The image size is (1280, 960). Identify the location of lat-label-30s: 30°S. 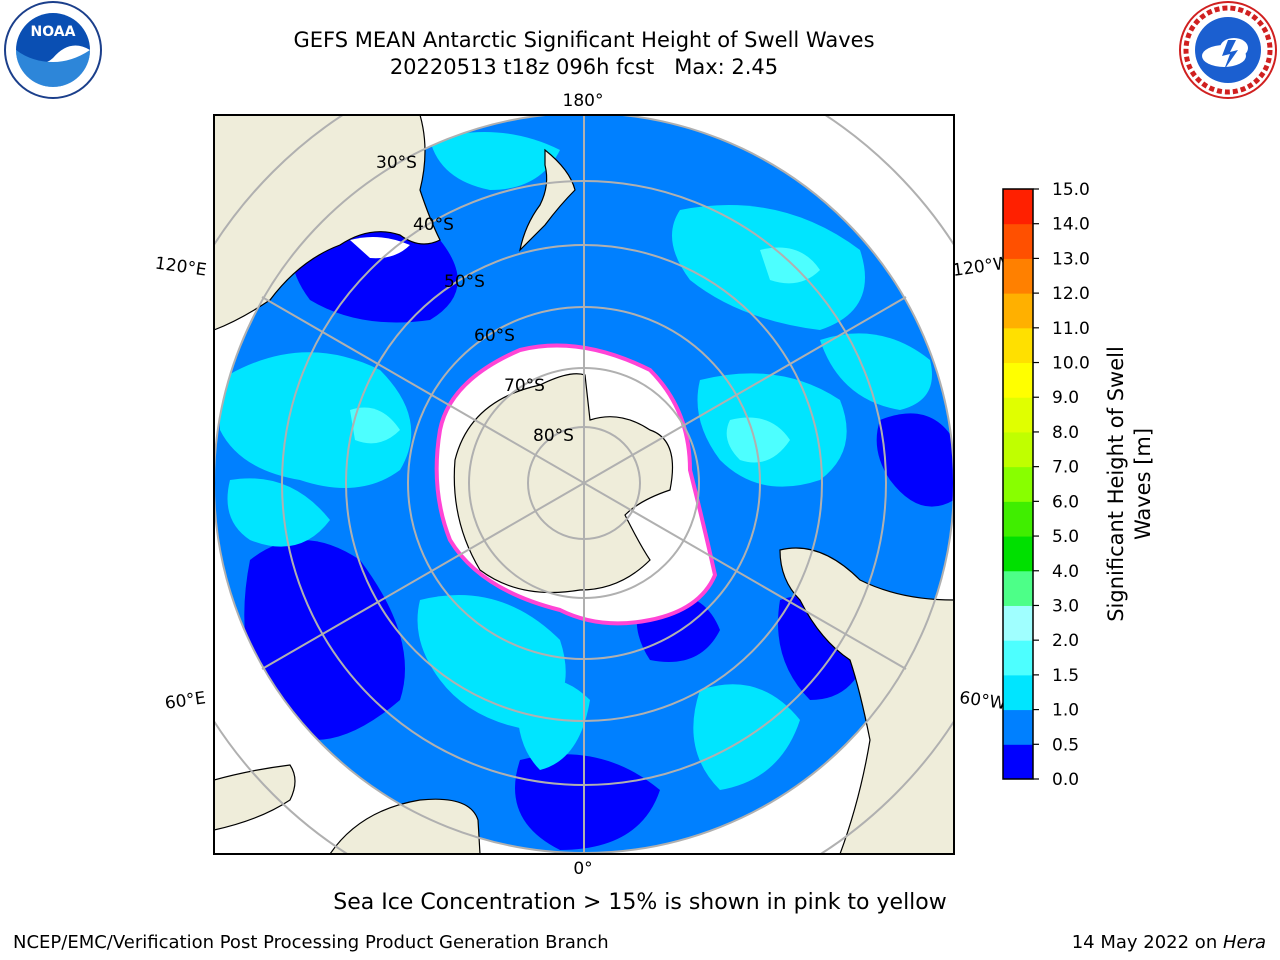
(396, 163).